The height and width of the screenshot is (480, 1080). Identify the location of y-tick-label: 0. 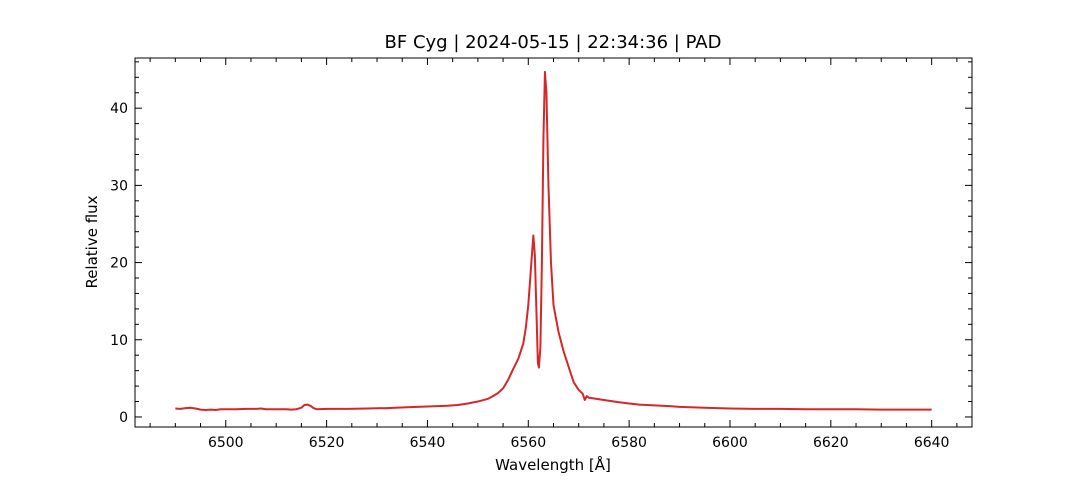
(123, 418).